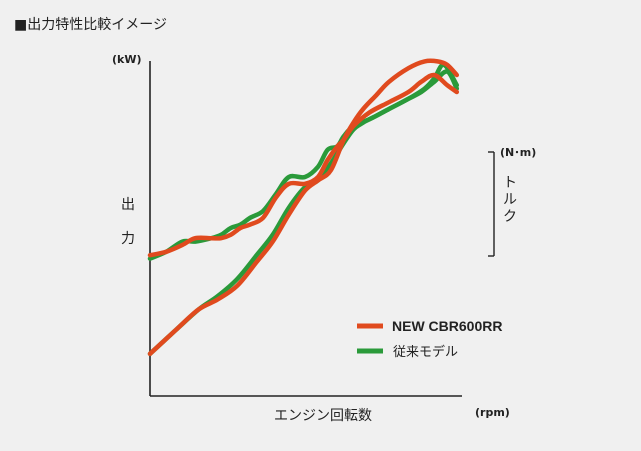 This screenshot has height=451, width=641. Describe the element at coordinates (90, 25) in the screenshot. I see `chart-title: ■出力特性比較イメージ` at that location.